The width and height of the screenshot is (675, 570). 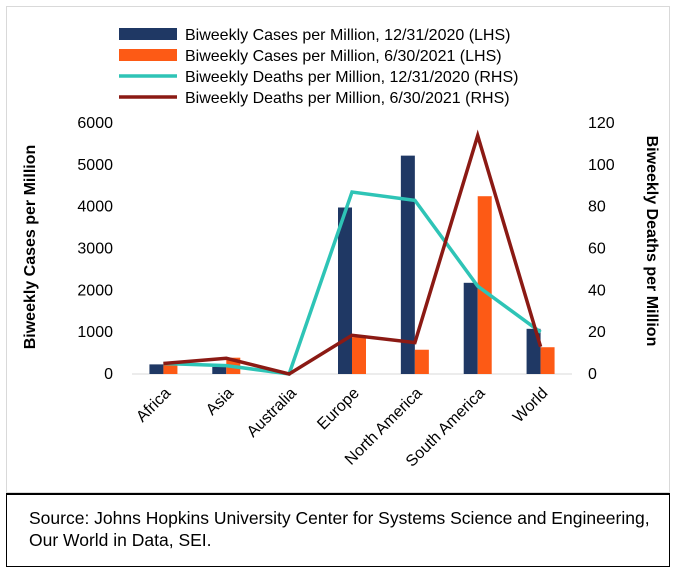 What do you see at coordinates (530, 405) in the screenshot?
I see `x-tick-label: World` at bounding box center [530, 405].